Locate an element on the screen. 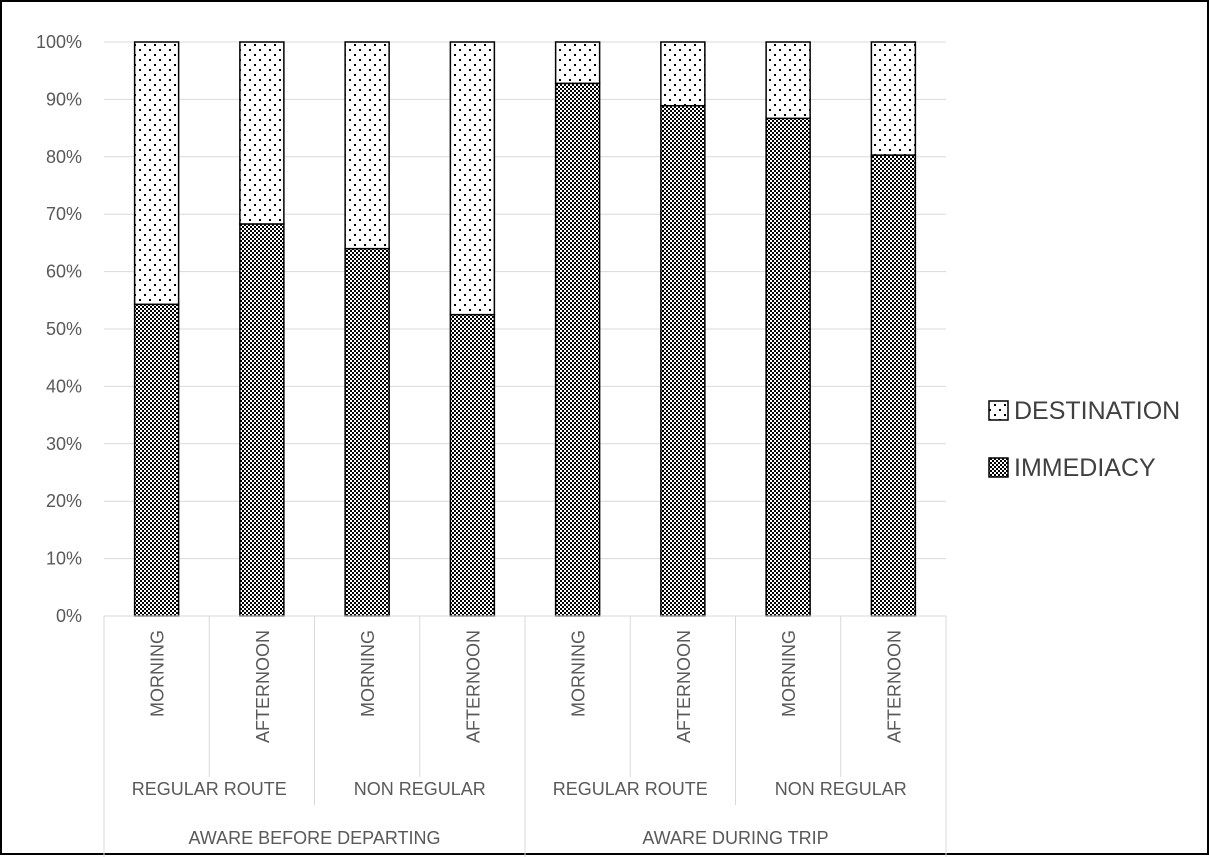  y-axis-tick-labels: 0% 10% 20% 30% 40% 50% 60% 70% 80% 90% 100% is located at coordinates (59, 329).